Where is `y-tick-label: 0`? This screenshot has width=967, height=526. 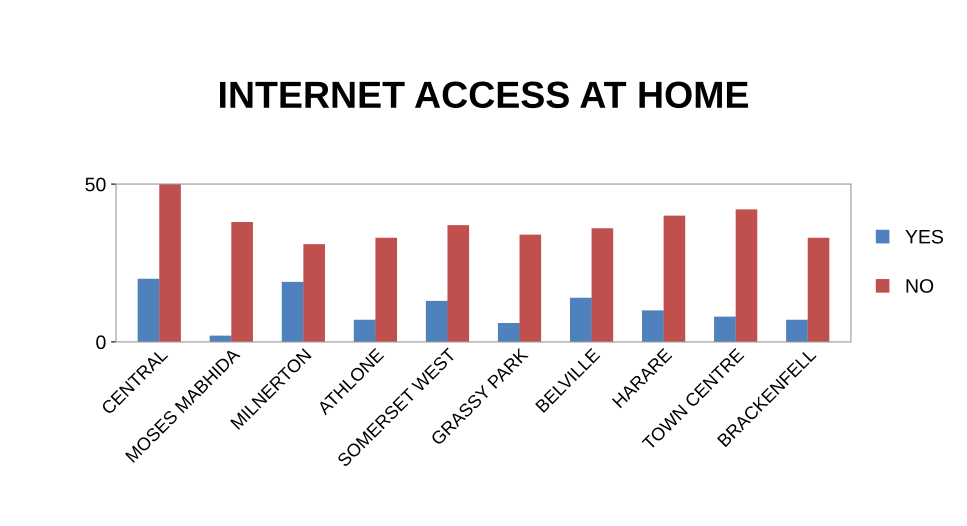 y-tick-label: 0 is located at coordinates (101, 342).